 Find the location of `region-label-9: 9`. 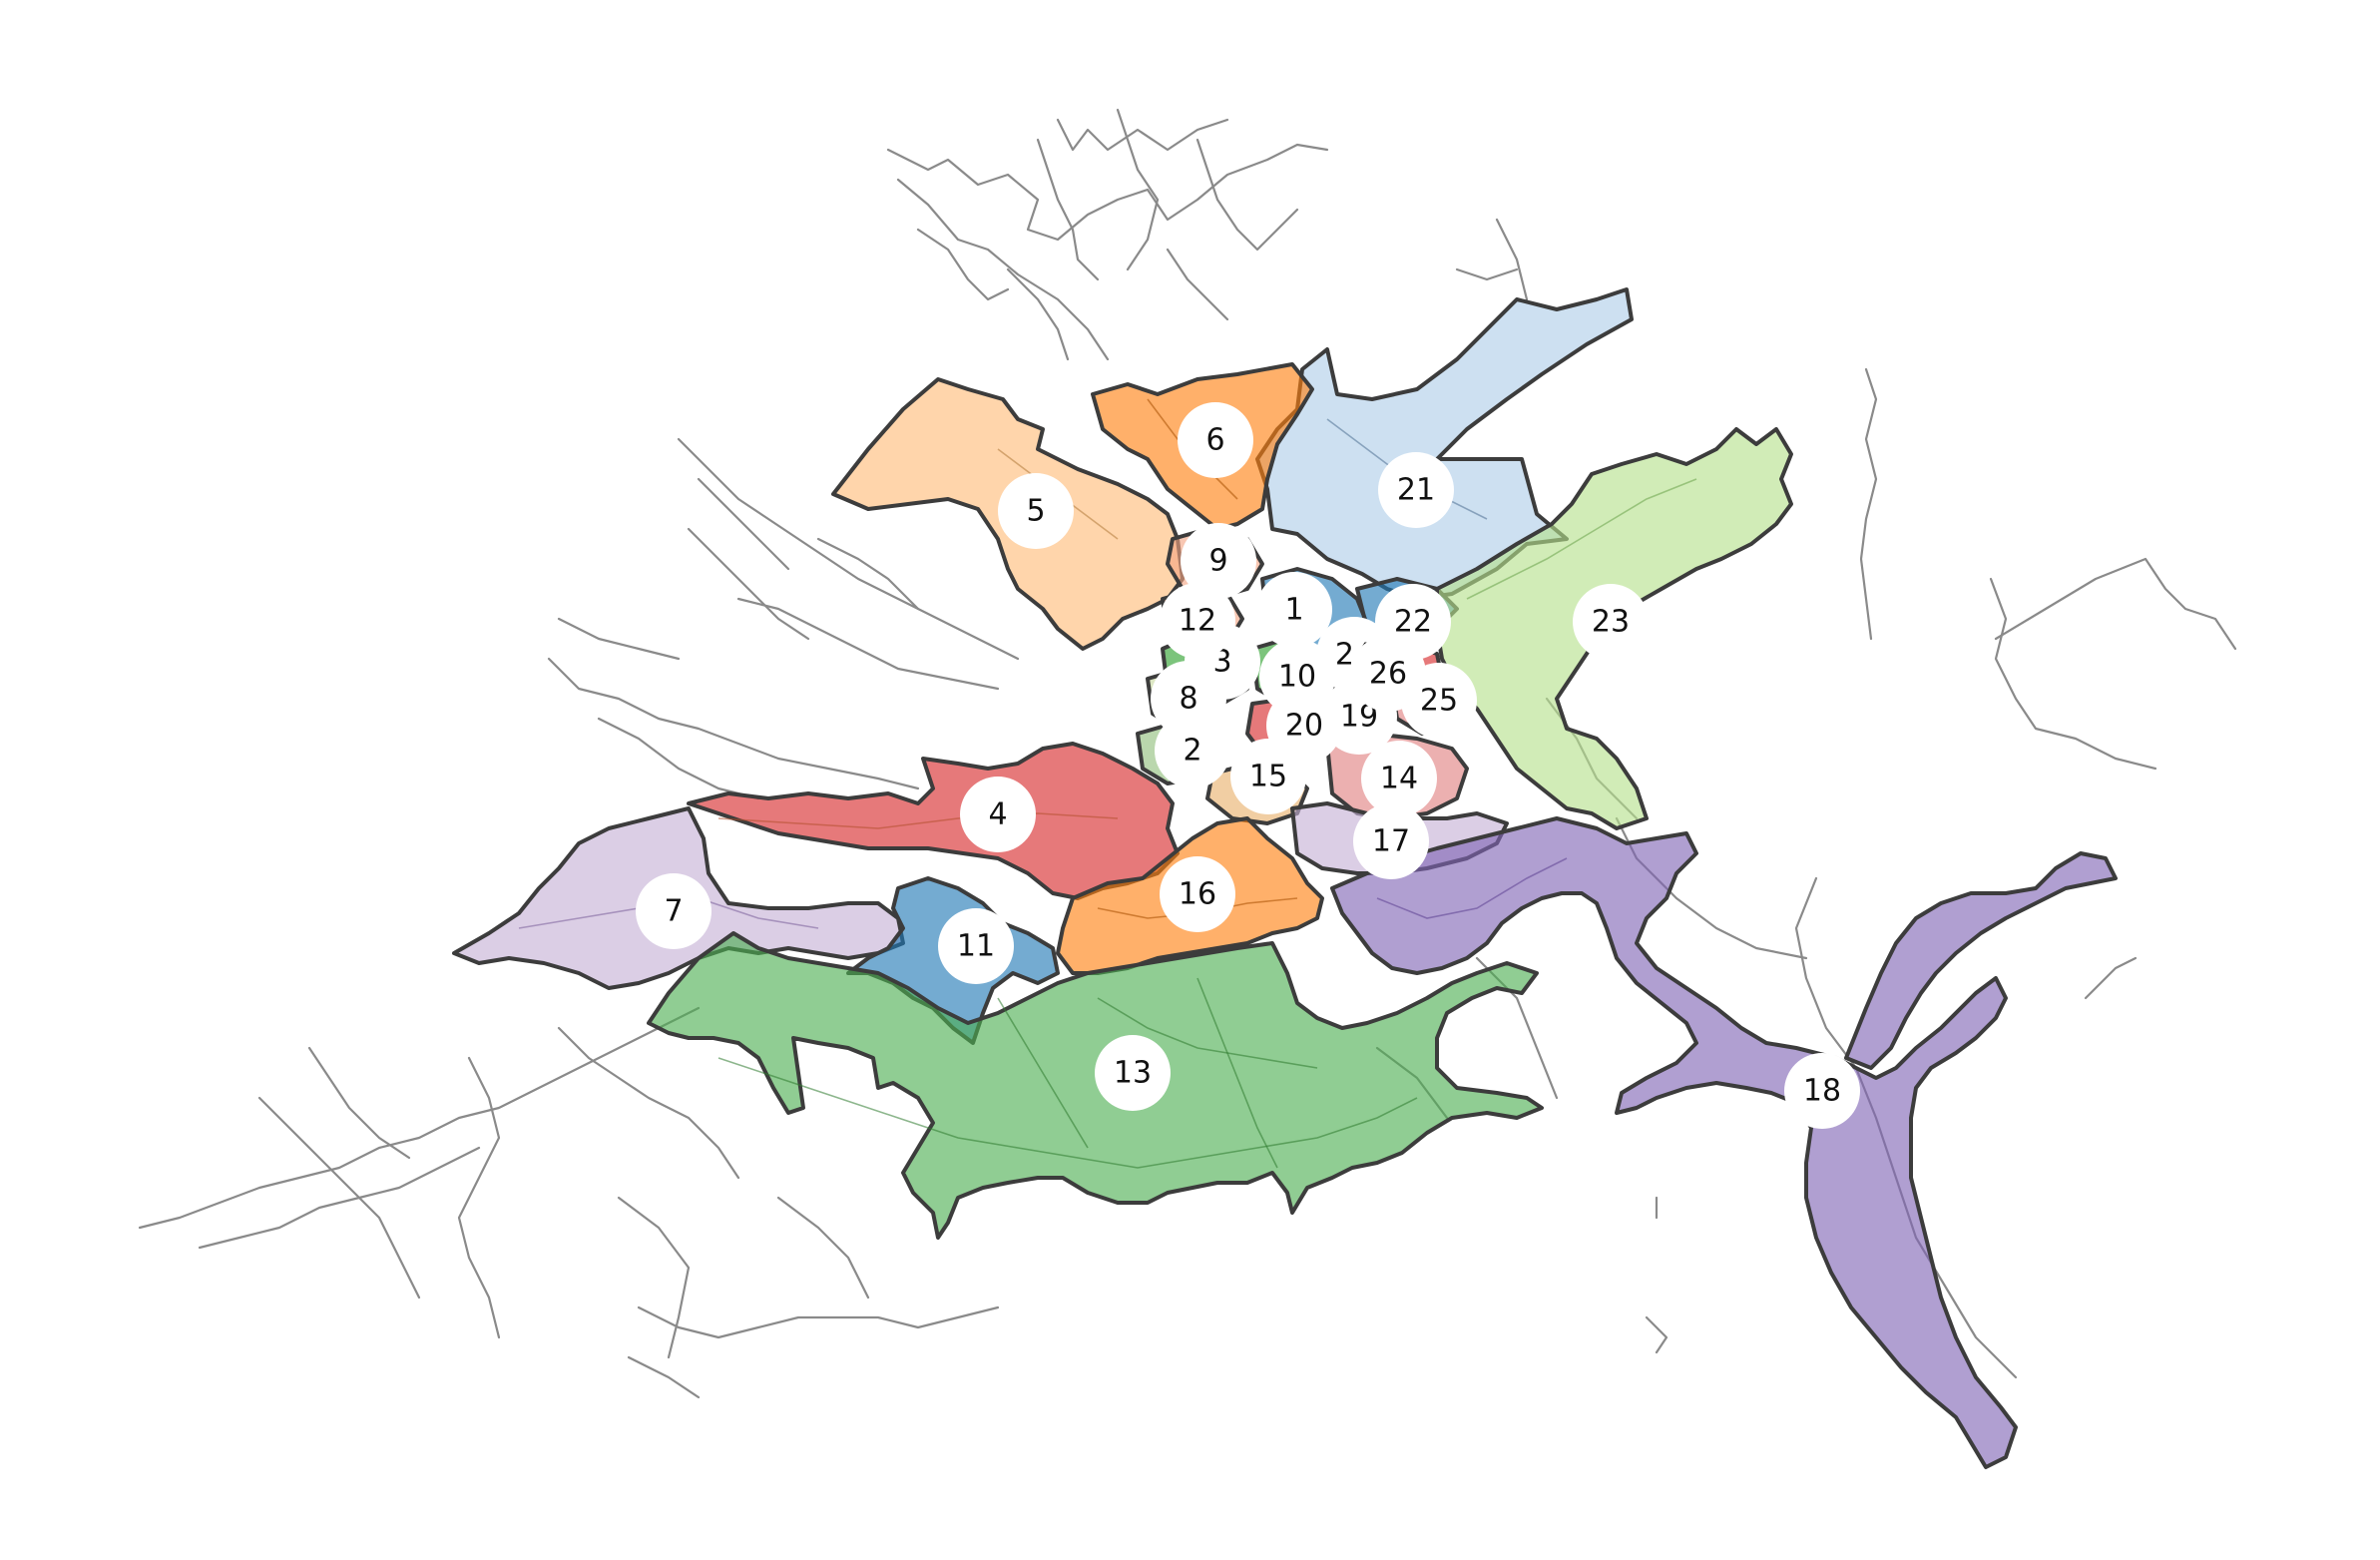

region-label-9: 9 is located at coordinates (1218, 561).